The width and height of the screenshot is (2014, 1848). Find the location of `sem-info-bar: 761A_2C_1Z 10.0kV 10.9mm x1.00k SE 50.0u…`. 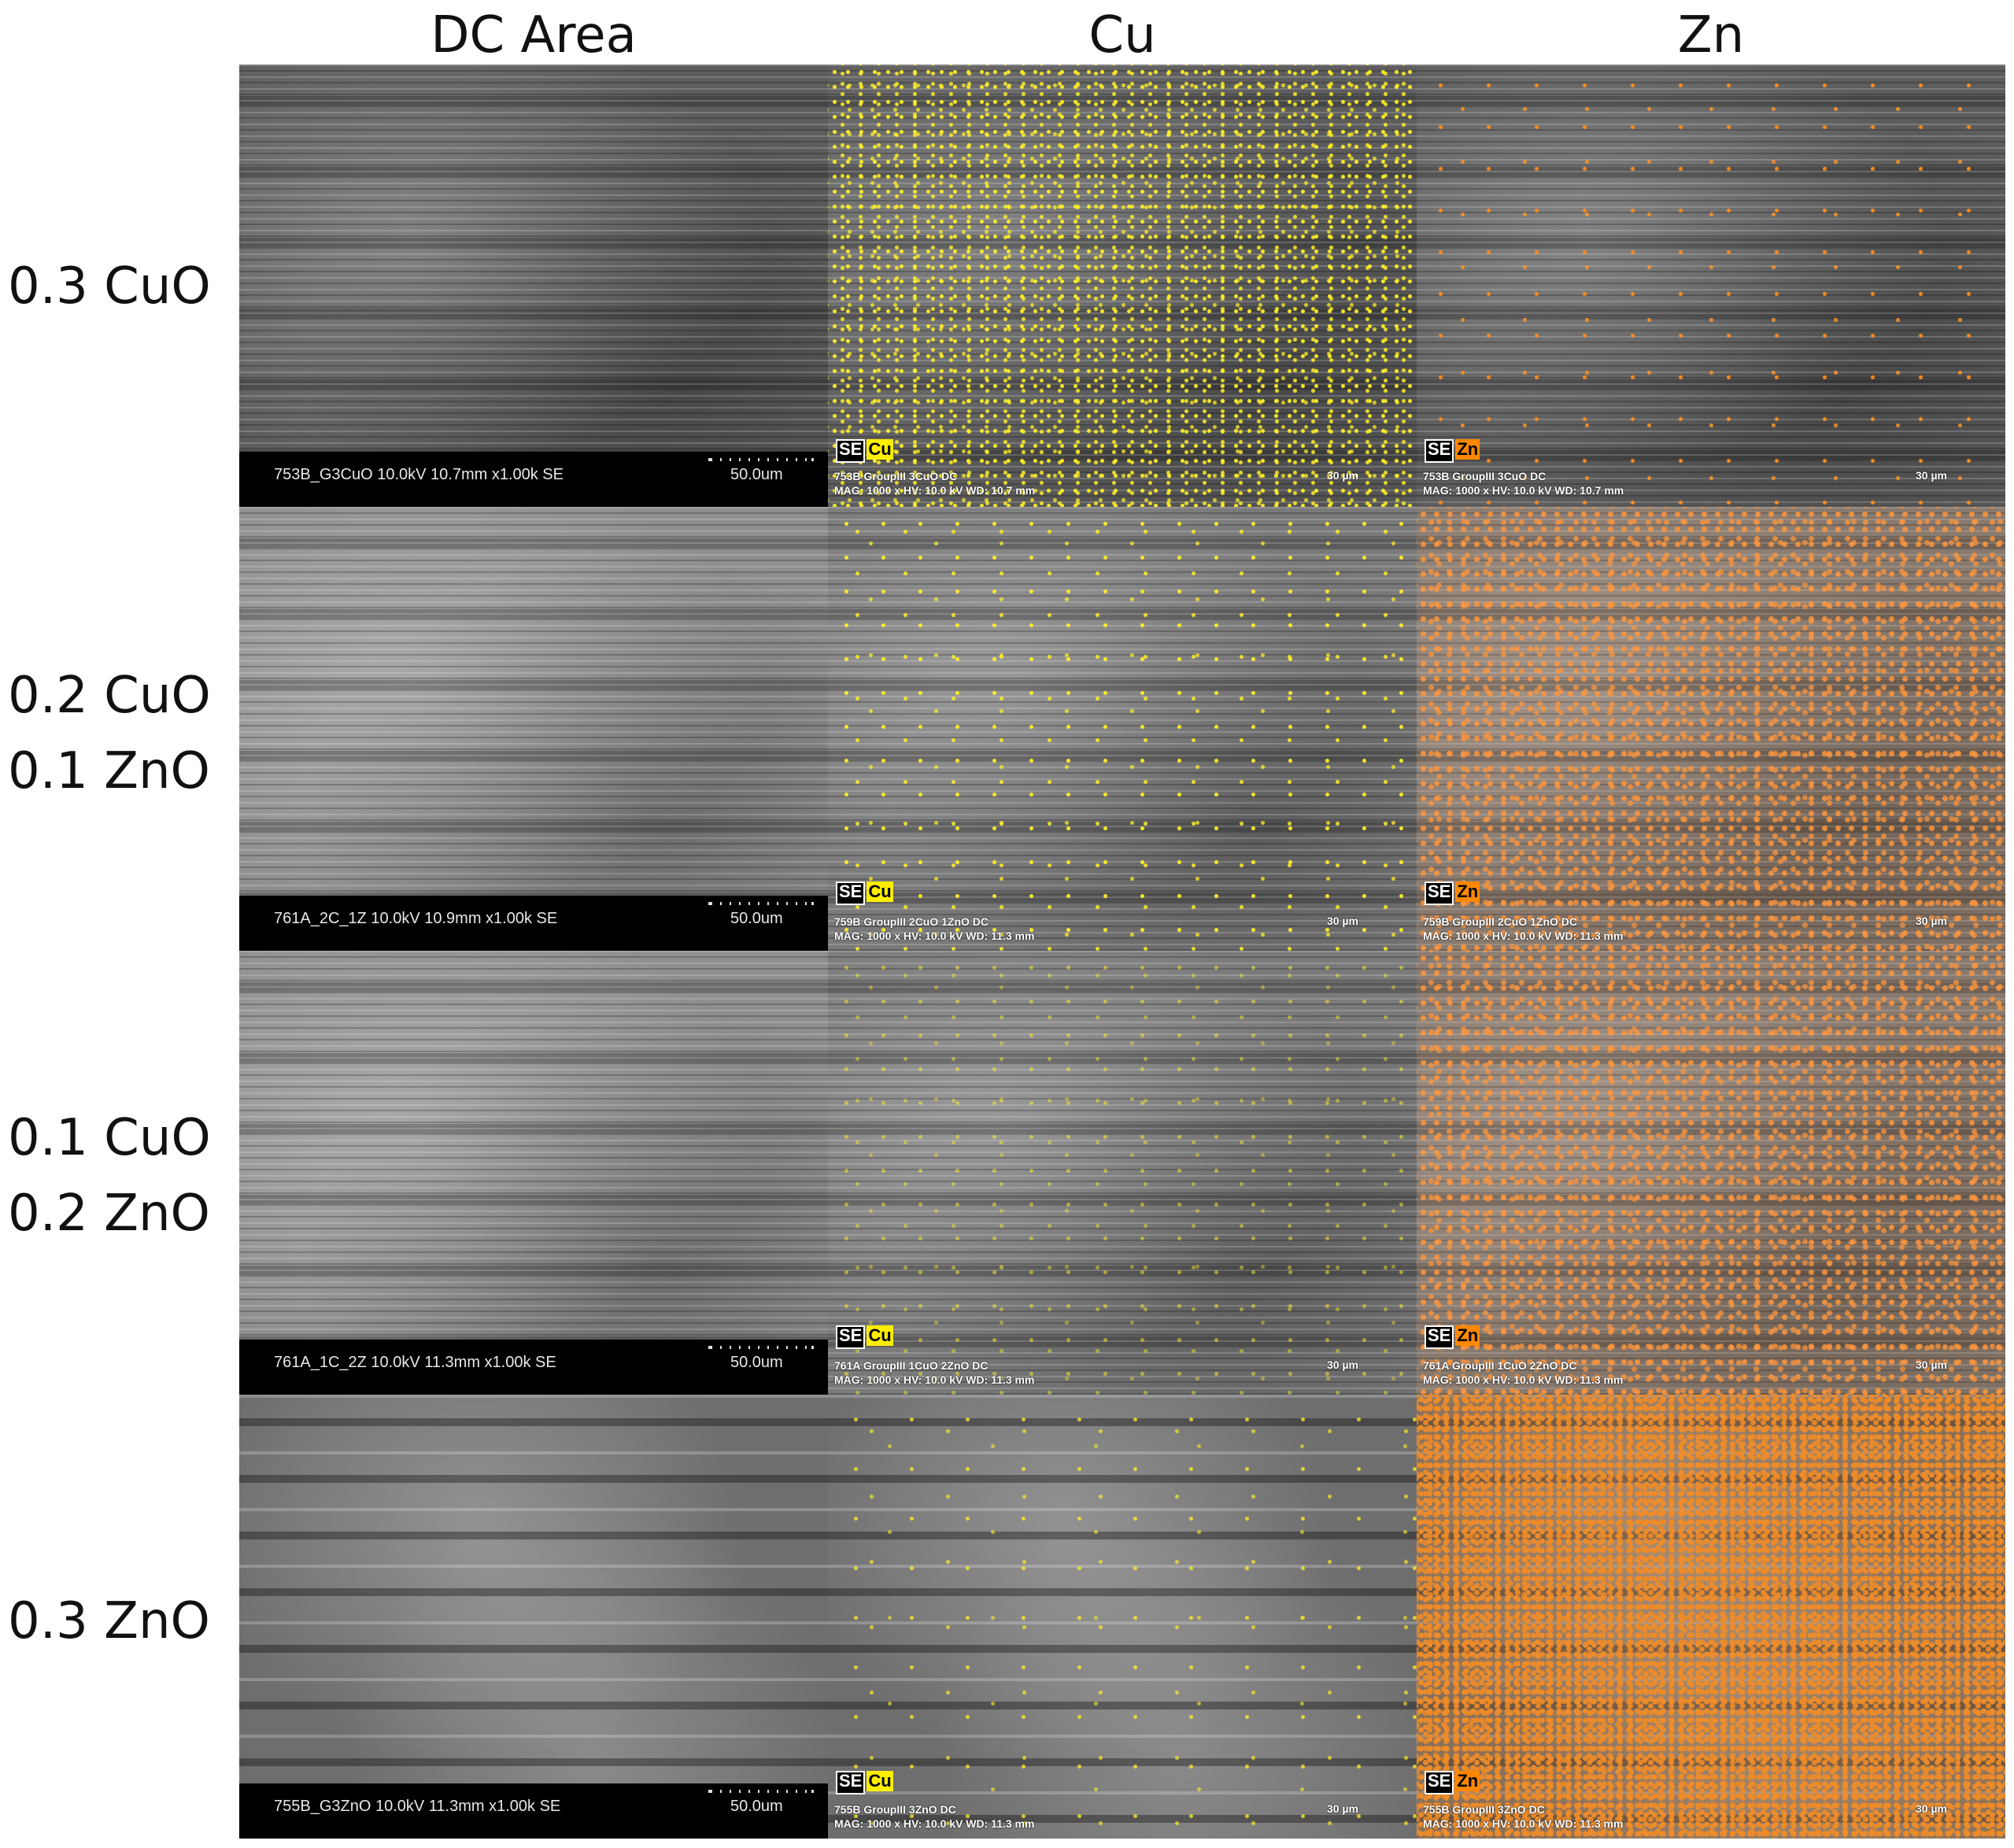

sem-info-bar: 761A_2C_1Z 10.0kV 10.9mm x1.00k SE 50.0u… is located at coordinates (533, 923).